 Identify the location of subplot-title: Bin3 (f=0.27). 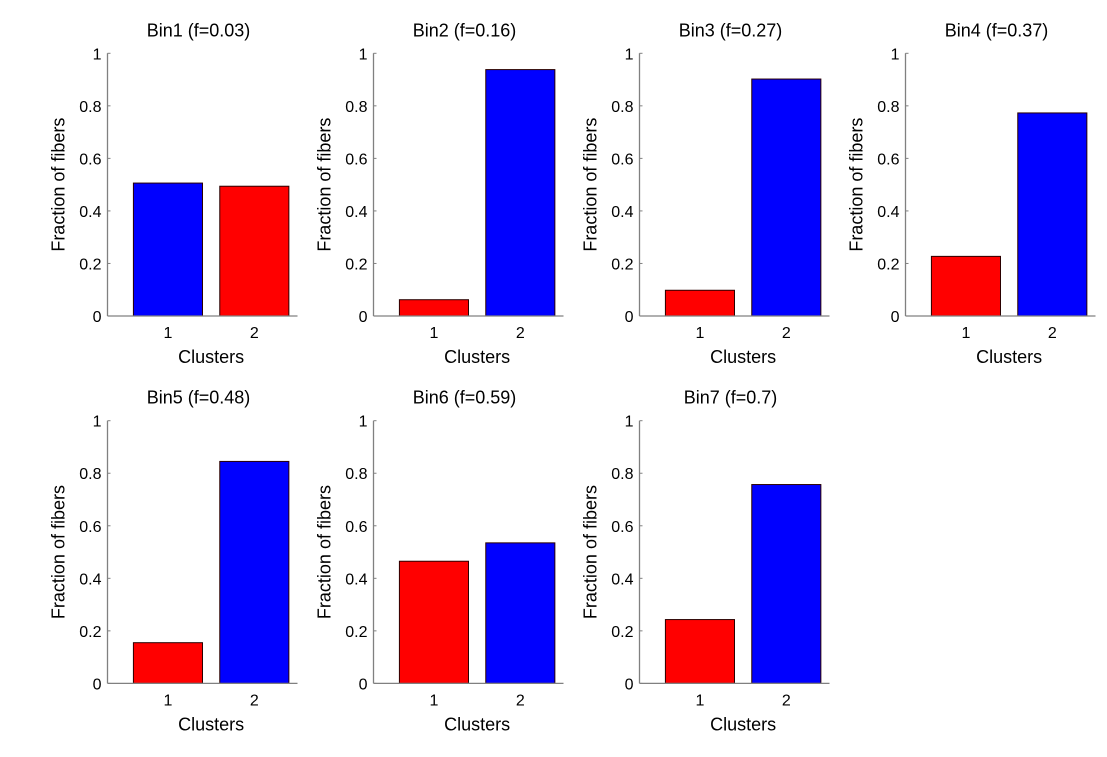
(731, 30).